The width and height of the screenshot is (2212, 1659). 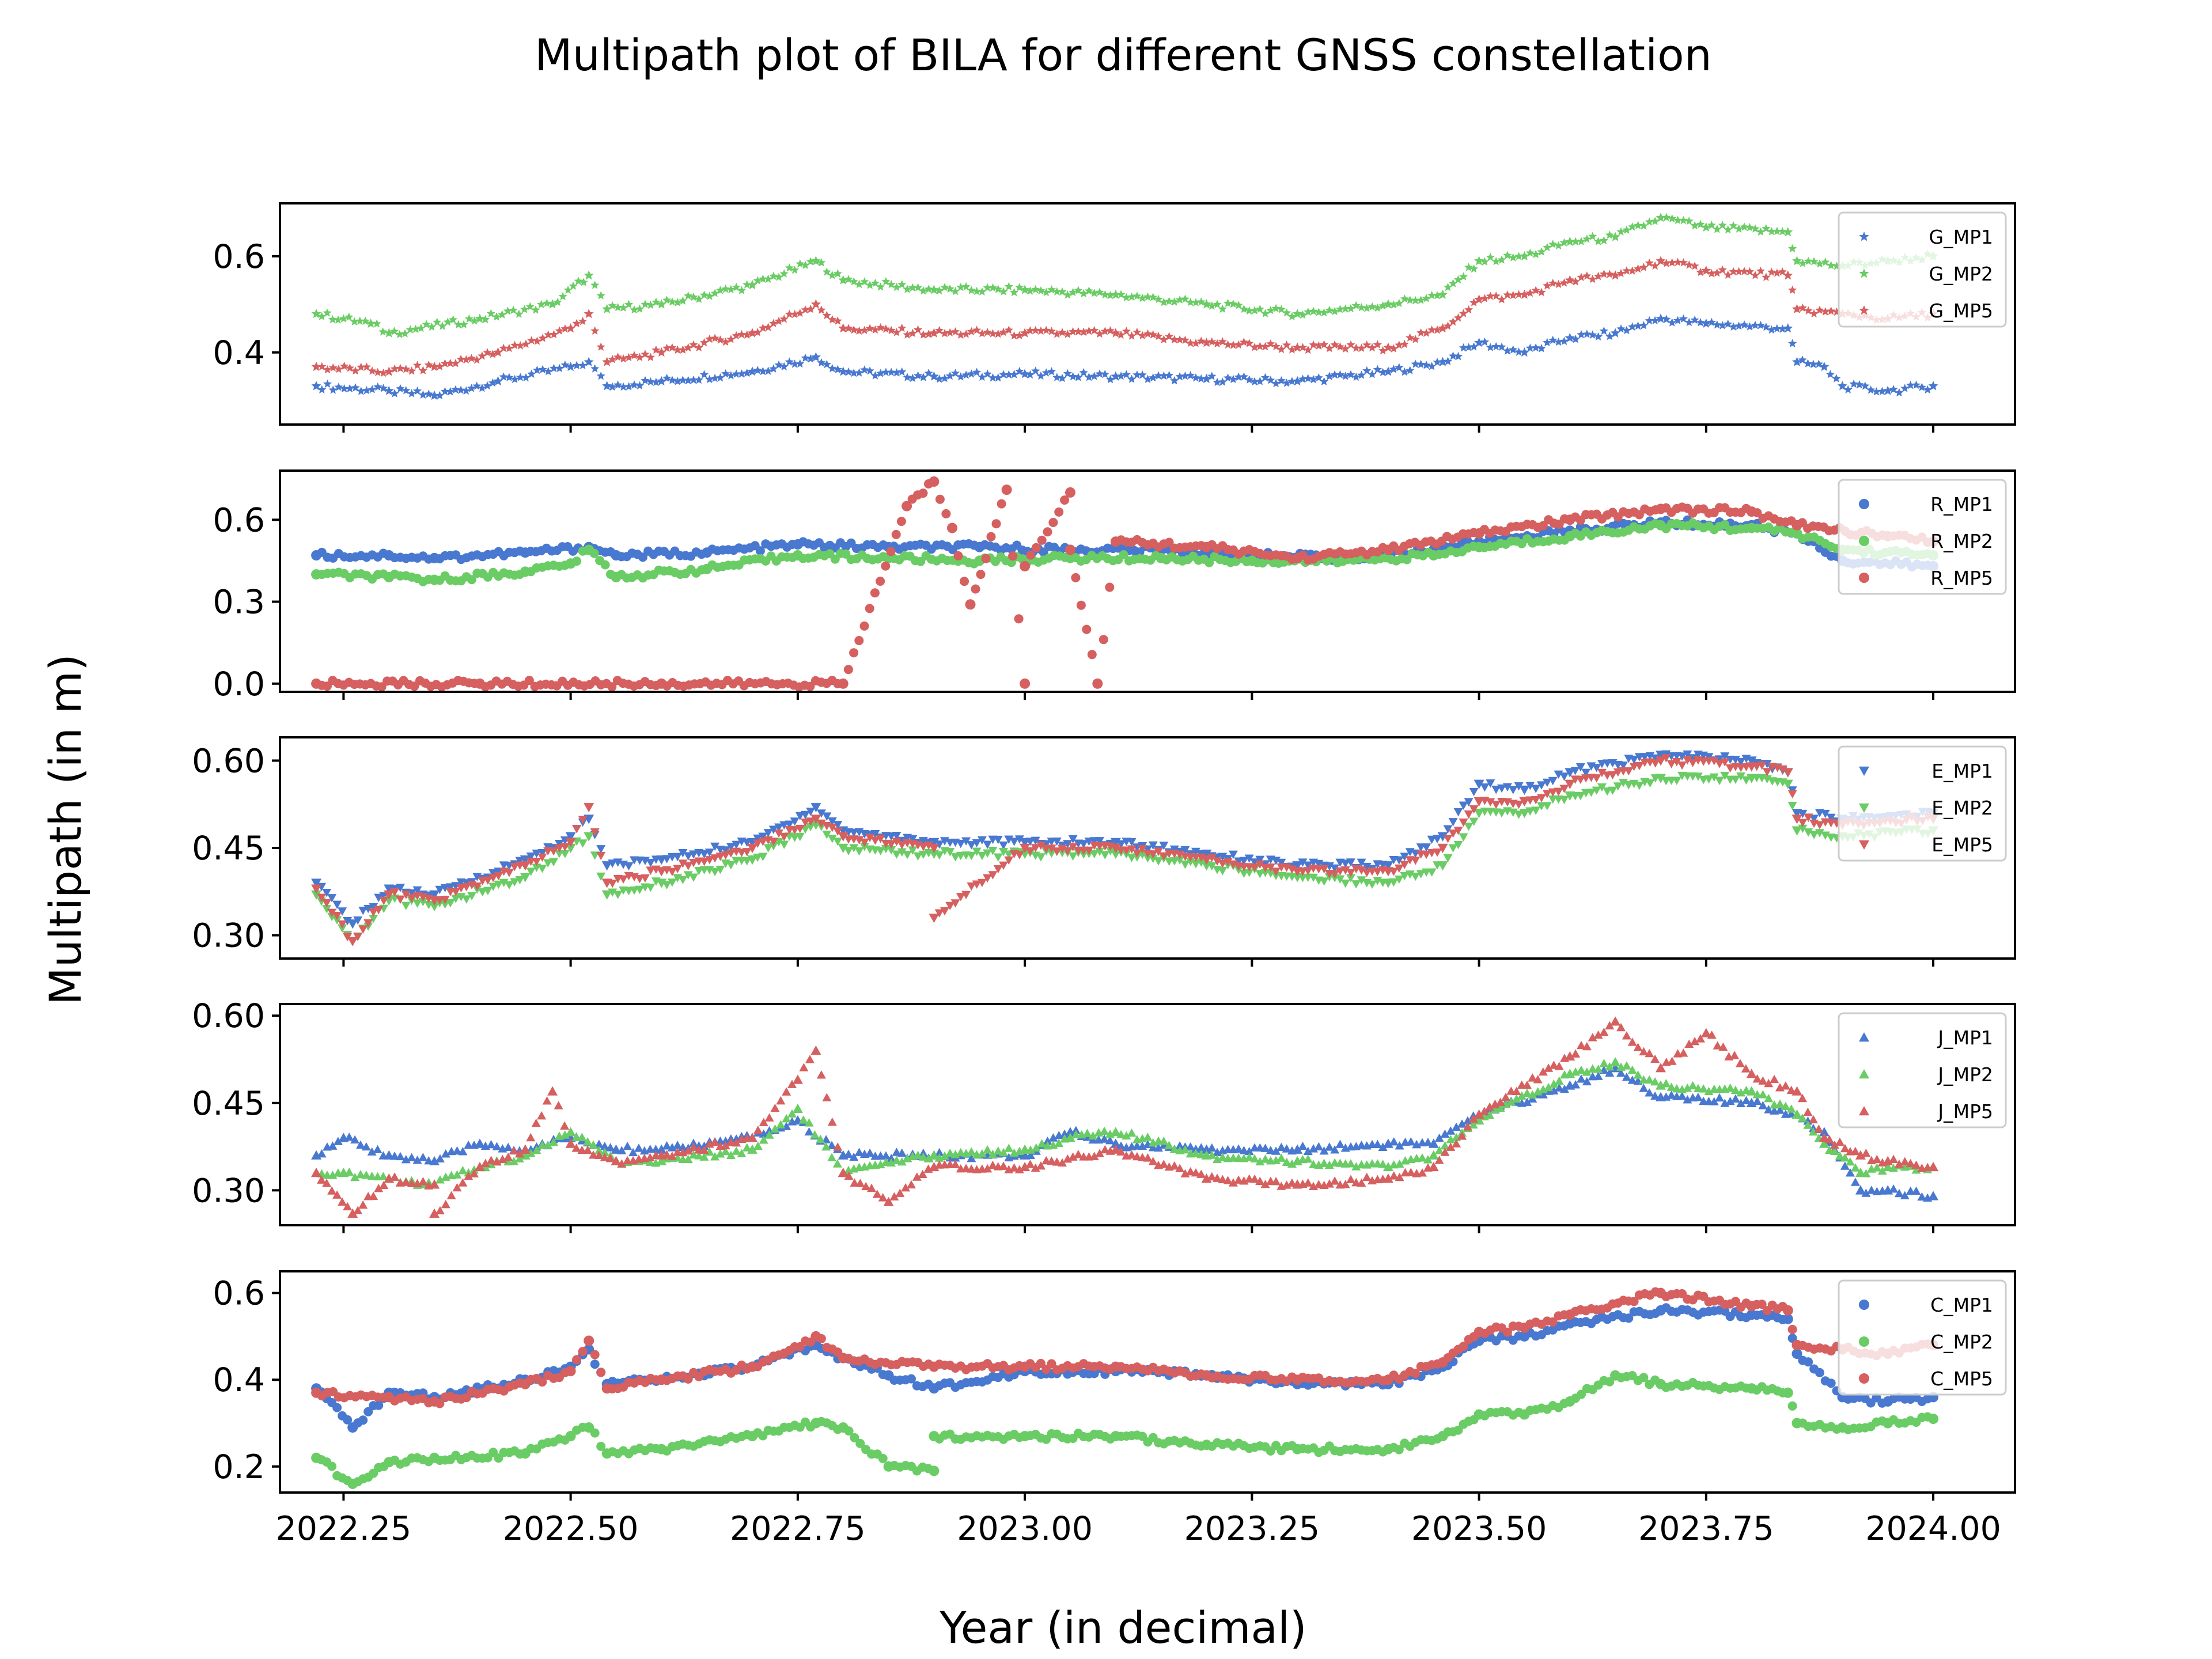 What do you see at coordinates (1252, 1529) in the screenshot?
I see `x-tick-label: 2023.25` at bounding box center [1252, 1529].